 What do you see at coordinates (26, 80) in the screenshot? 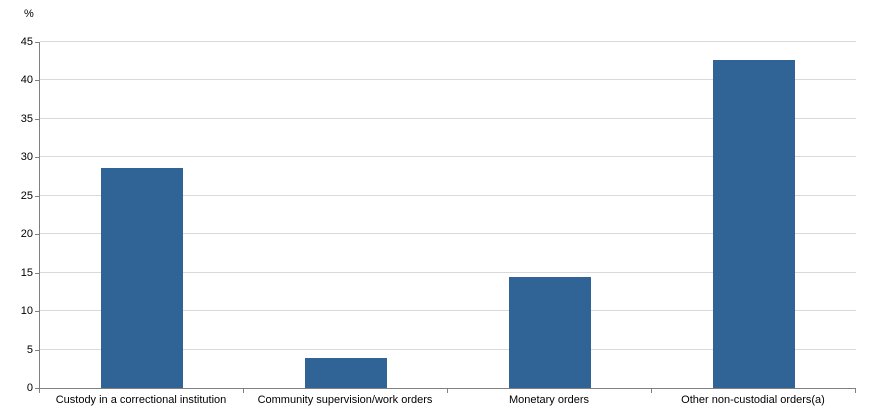
I see `y-axis-tick-label: 40` at bounding box center [26, 80].